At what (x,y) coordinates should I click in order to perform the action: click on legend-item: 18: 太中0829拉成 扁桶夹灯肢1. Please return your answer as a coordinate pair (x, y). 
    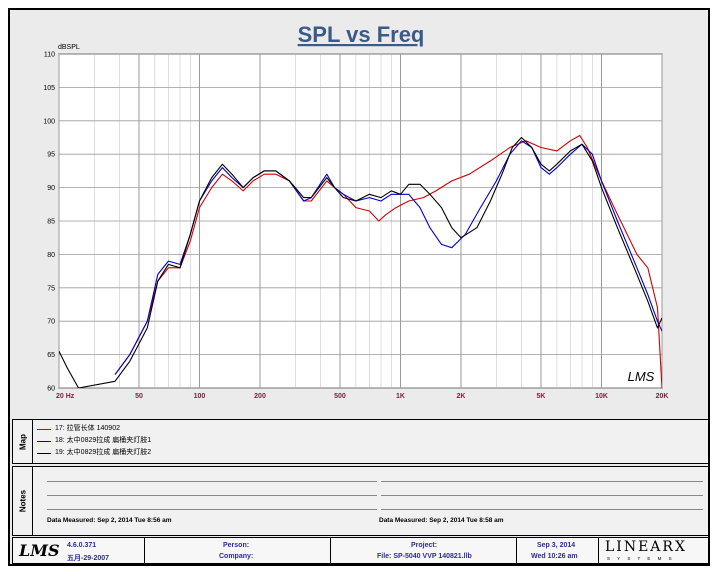
    Looking at the image, I should click on (94, 441).